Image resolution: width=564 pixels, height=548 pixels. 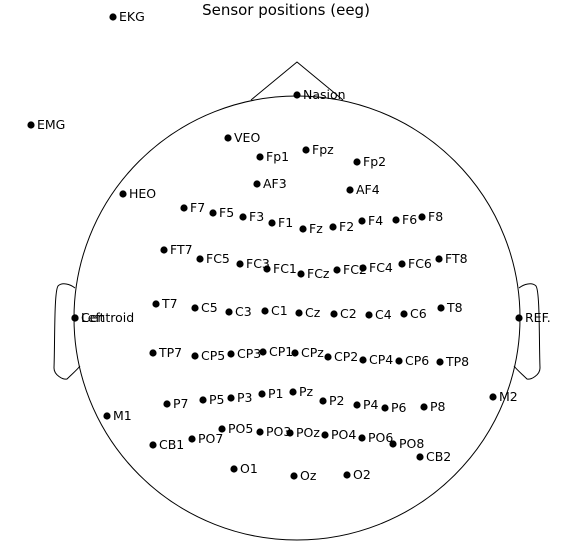 I want to click on sensor-dot-fc2, so click(x=337, y=270).